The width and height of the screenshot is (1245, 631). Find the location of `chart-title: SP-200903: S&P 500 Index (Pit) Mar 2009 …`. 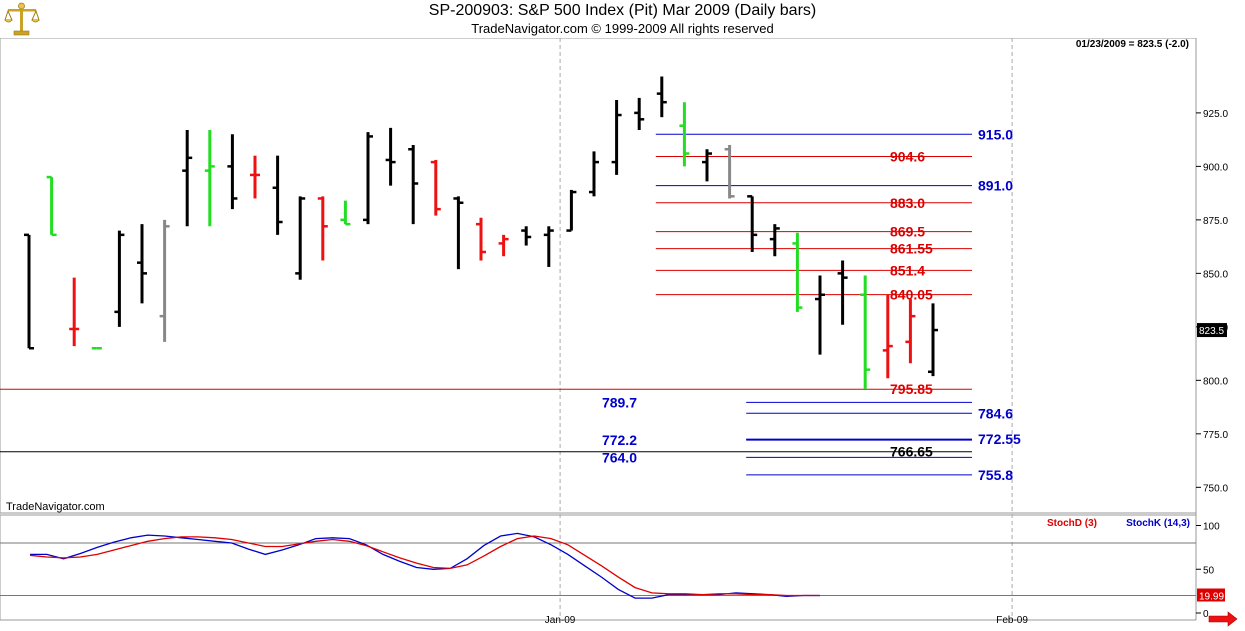

chart-title: SP-200903: S&P 500 Index (Pit) Mar 2009 … is located at coordinates (622, 10).